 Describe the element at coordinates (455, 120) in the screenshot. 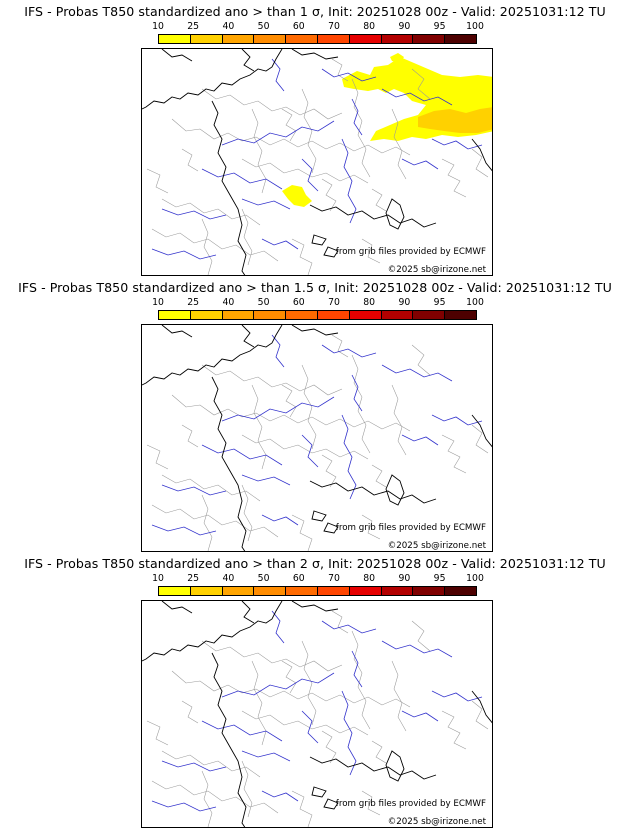

I see `prob-area-orange-east` at that location.